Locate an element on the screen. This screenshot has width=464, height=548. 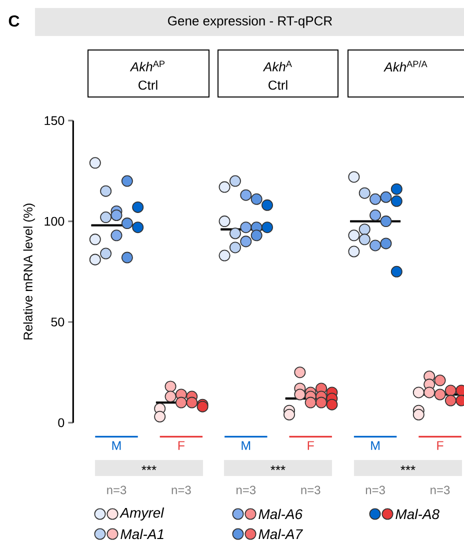
text: Akh$^{AP}$ is located at coordinates (147, 66).